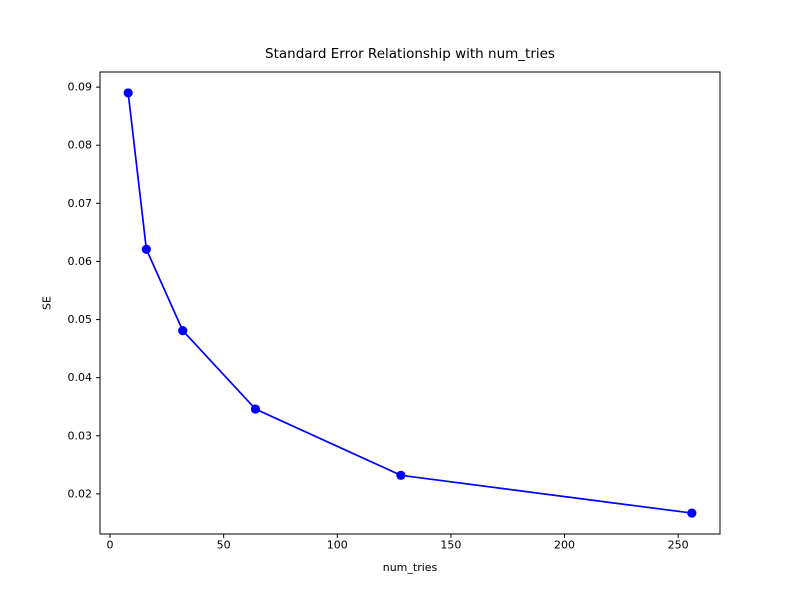 The height and width of the screenshot is (600, 800). Describe the element at coordinates (337, 545) in the screenshot. I see `x-tick-label: 100` at that location.